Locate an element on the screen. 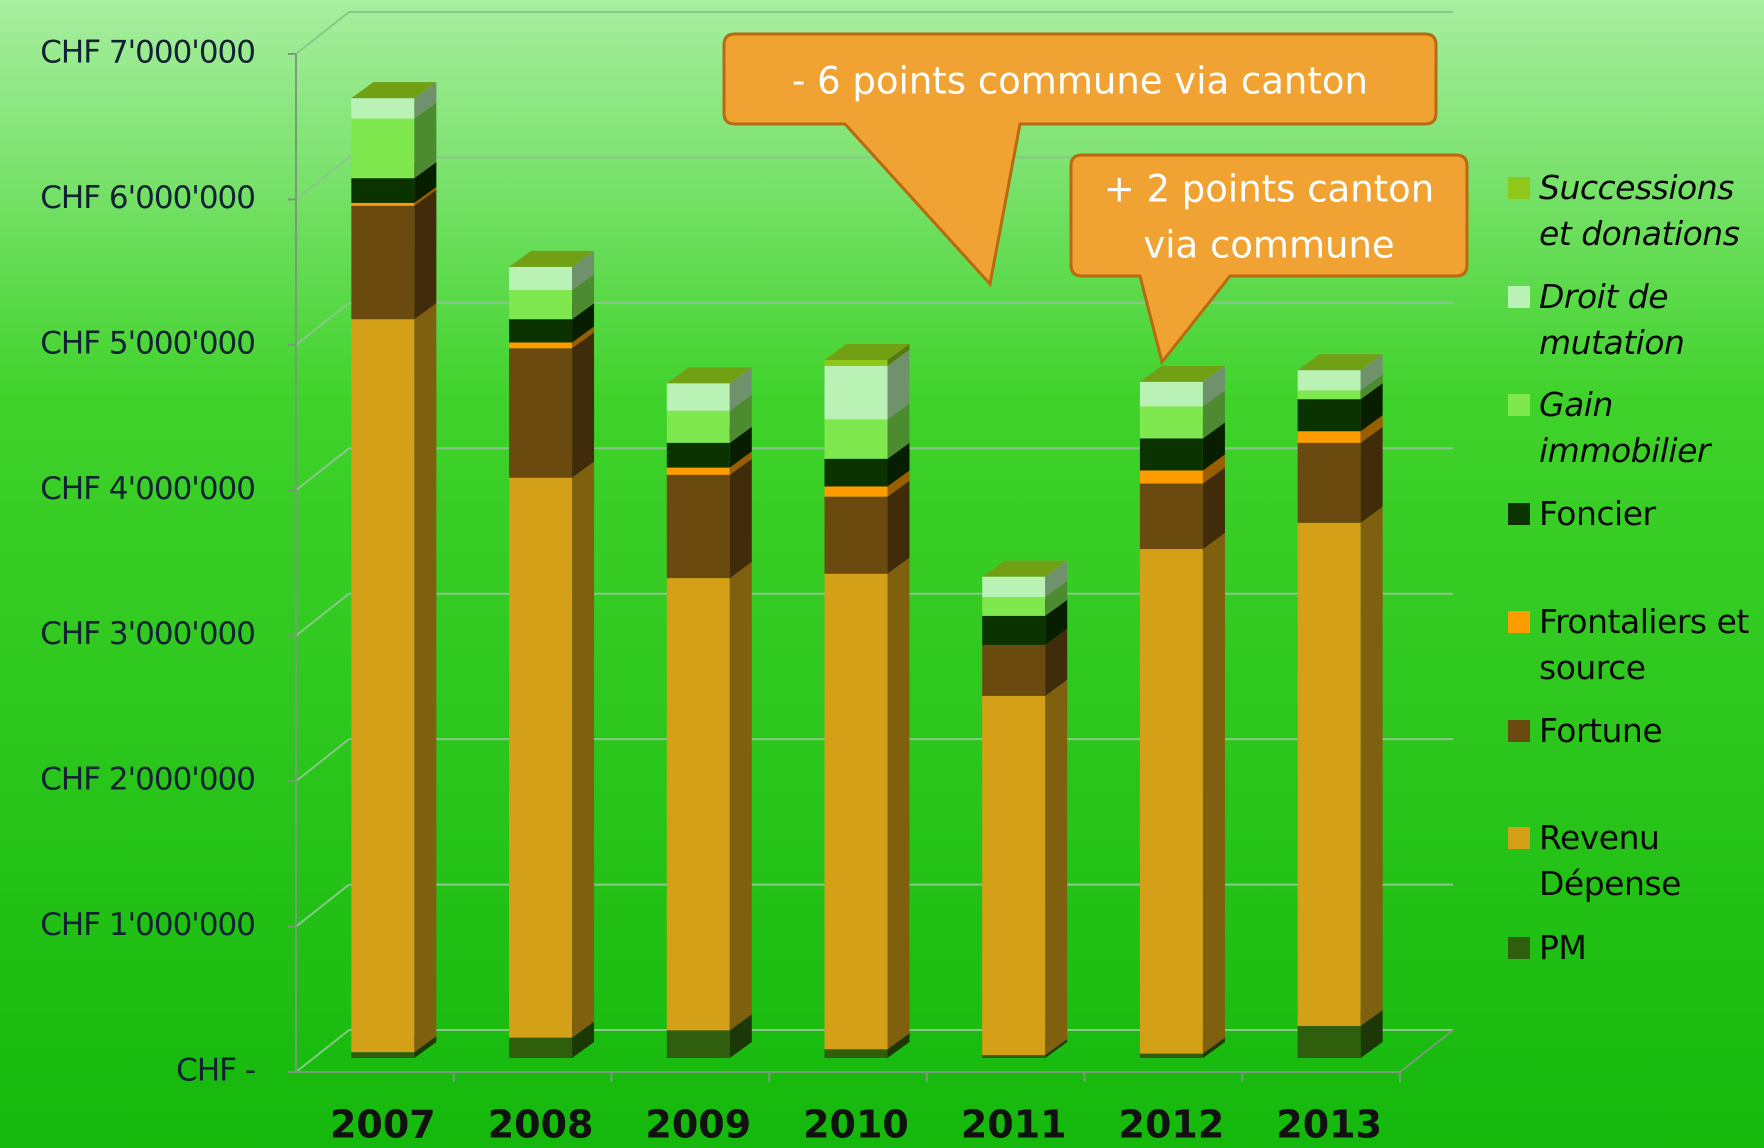 The image size is (1764, 1148). legend-entry: Gain immobilier is located at coordinates (1636, 428).